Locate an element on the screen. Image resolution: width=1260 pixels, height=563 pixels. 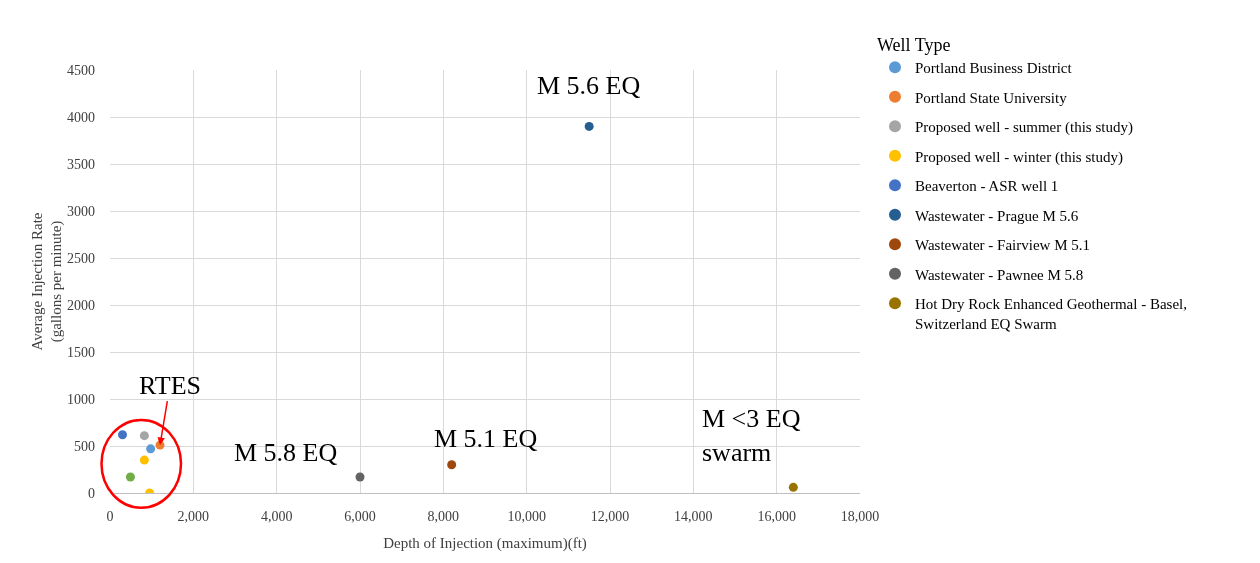
y-axis-title: Average Injection Rate (gallons per minute) is located at coordinates (46, 281).